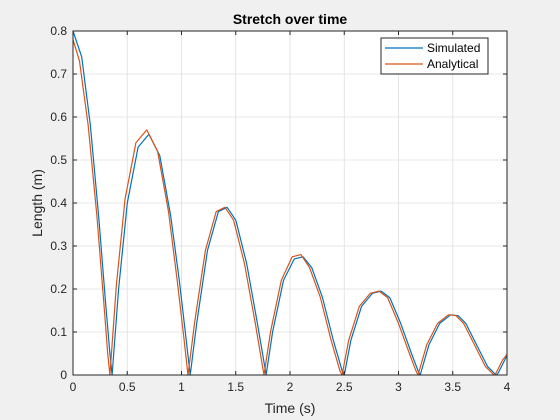 This screenshot has width=560, height=420. What do you see at coordinates (58, 74) in the screenshot?
I see `y-tick-label: 0.7` at bounding box center [58, 74].